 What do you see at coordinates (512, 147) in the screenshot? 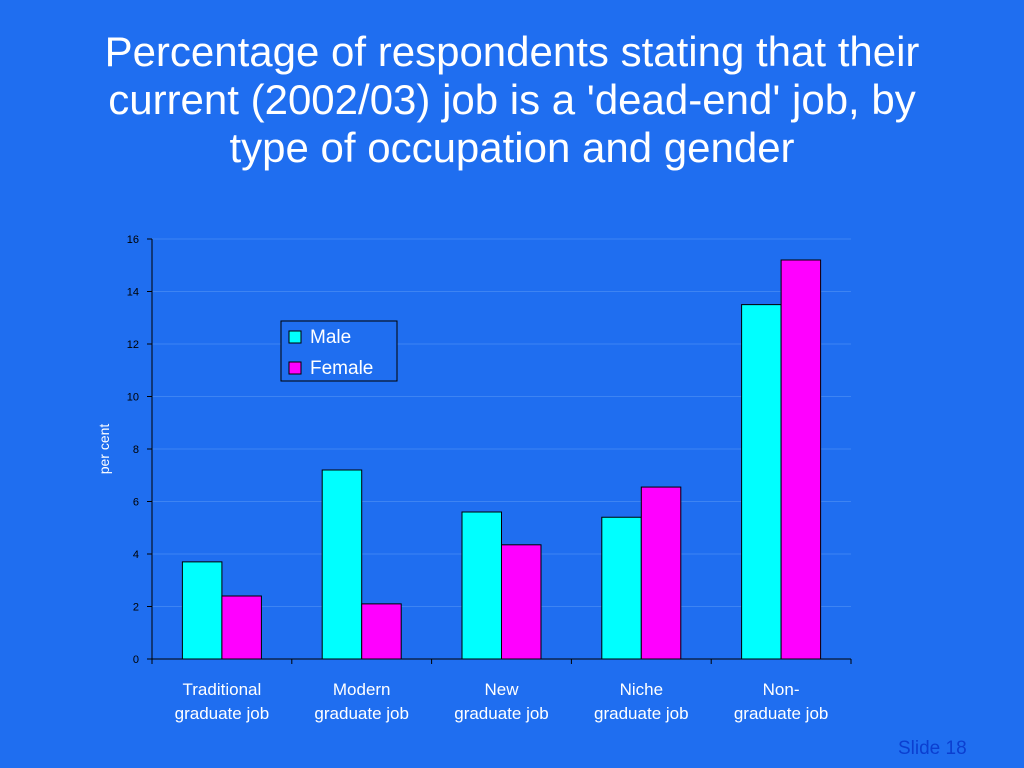
I see `title-line-3: type of occupation and gender` at bounding box center [512, 147].